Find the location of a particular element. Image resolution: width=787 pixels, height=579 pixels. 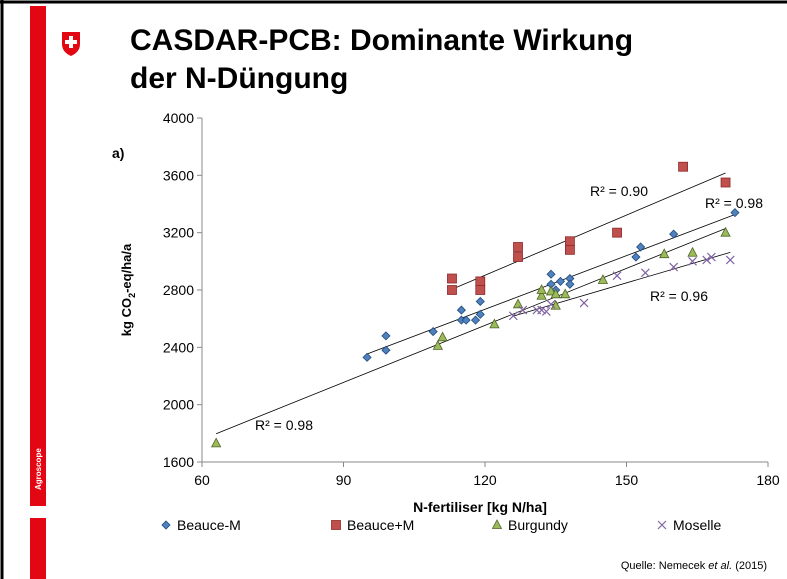

source: Quelle: Nemecek et al. (2015) is located at coordinates (694, 566).